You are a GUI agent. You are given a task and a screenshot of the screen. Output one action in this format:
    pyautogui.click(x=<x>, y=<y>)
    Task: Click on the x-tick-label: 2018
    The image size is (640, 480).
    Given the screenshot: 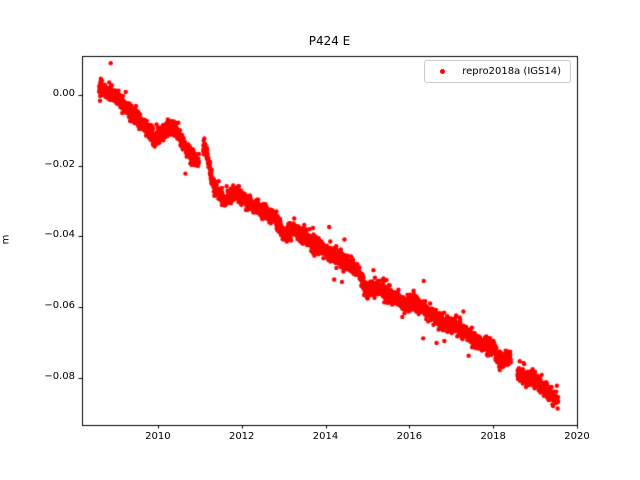 What is the action you would take?
    pyautogui.click(x=493, y=436)
    